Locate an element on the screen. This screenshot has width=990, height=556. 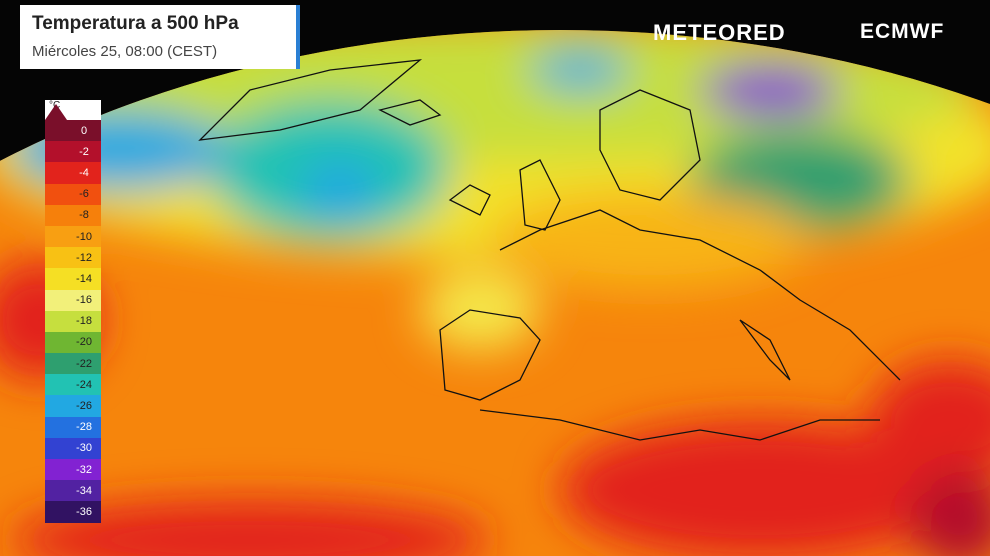
legend-row: -28 is located at coordinates (73, 427).